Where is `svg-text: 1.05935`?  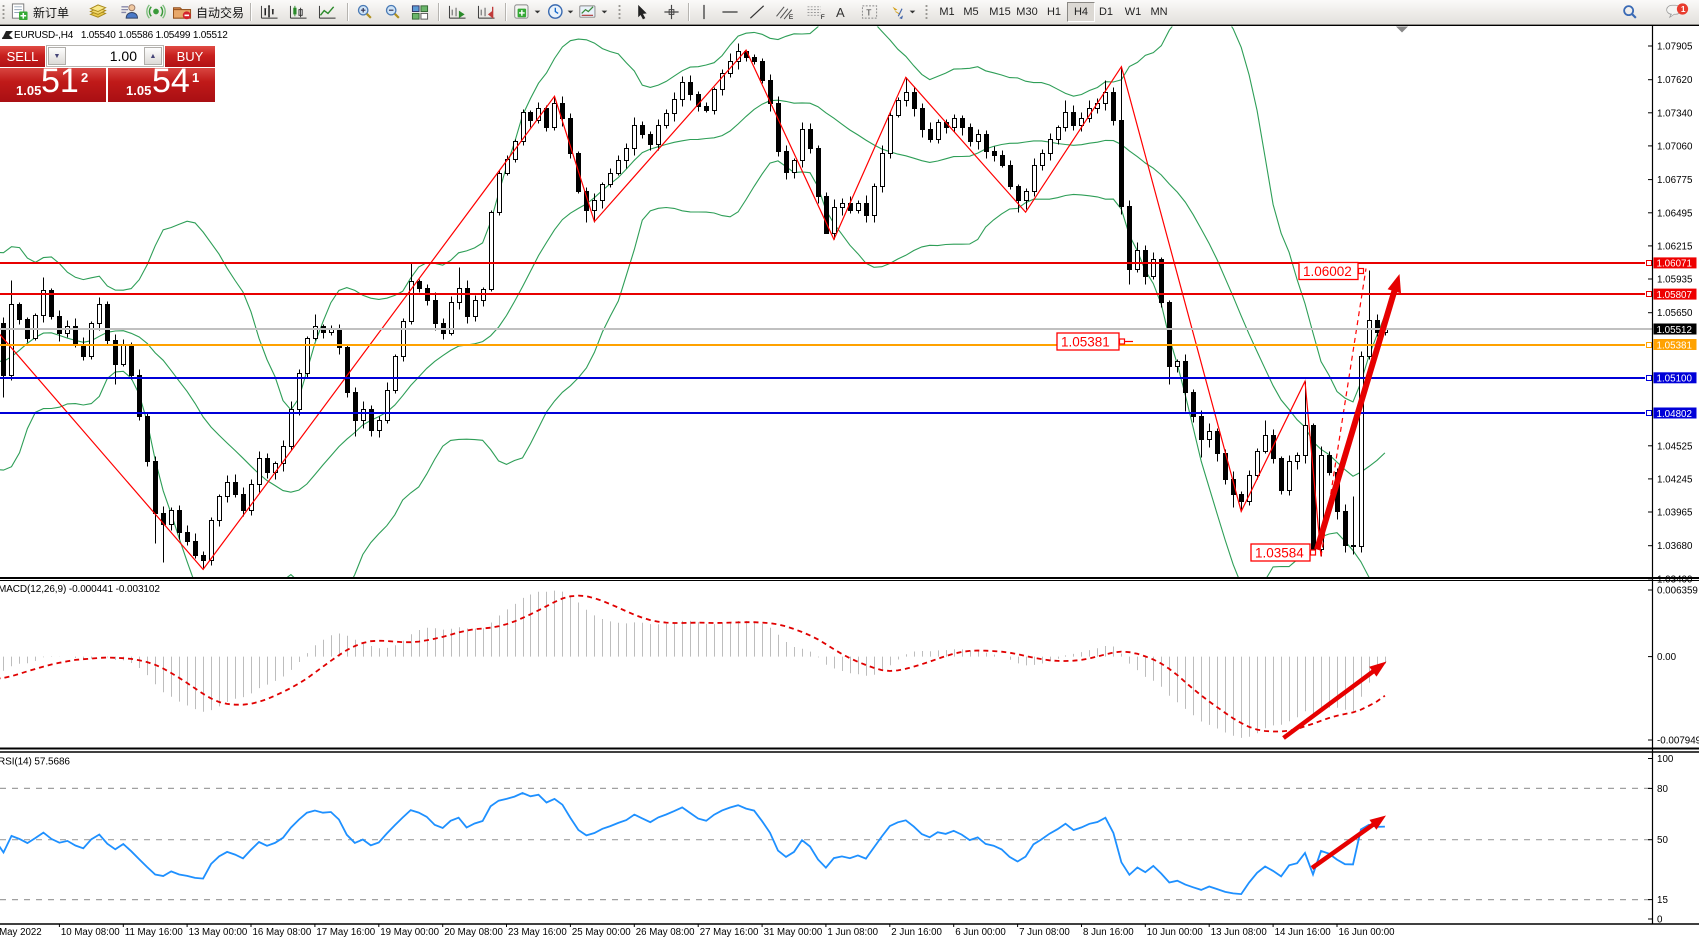 svg-text: 1.05935 is located at coordinates (1675, 280).